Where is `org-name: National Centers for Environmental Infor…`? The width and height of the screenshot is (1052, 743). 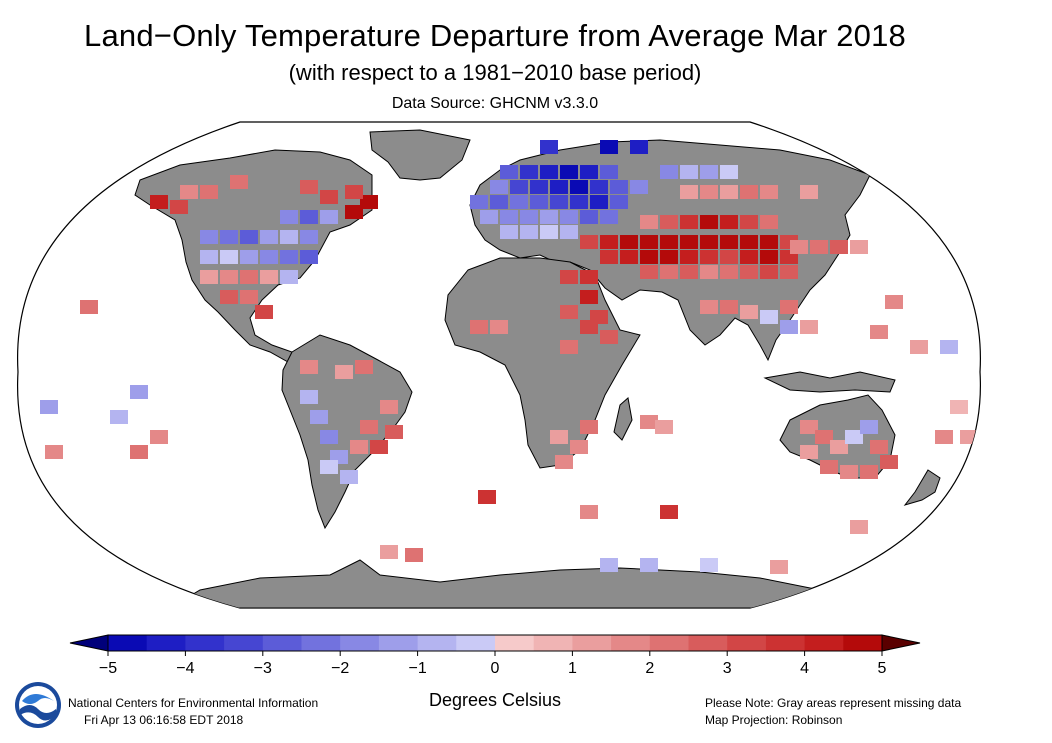 org-name: National Centers for Environmental Infor… is located at coordinates (193, 703).